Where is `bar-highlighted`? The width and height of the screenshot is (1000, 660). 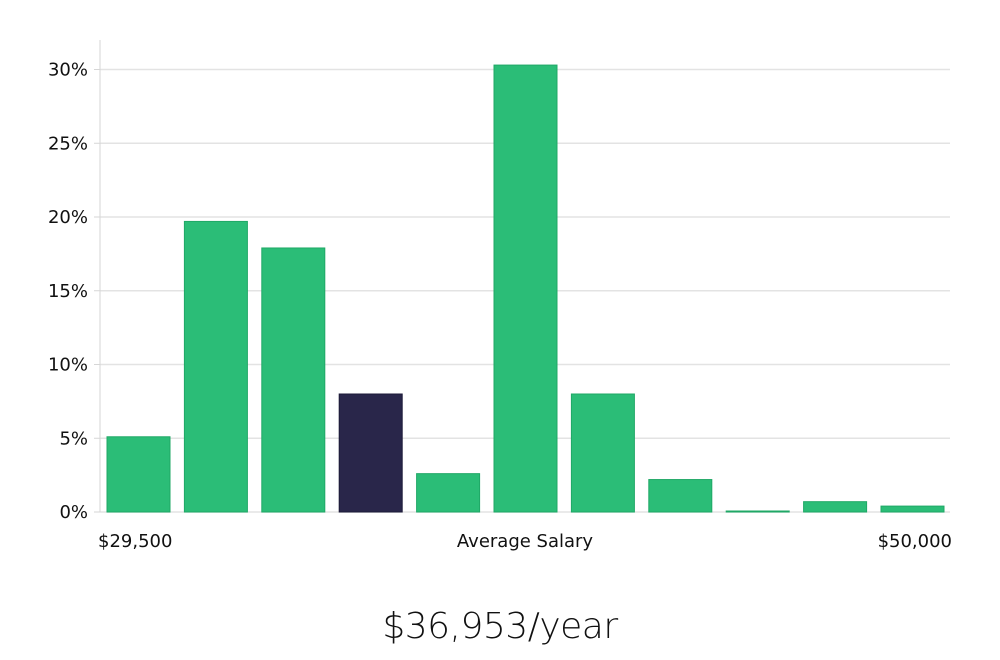 bar-highlighted is located at coordinates (370, 453).